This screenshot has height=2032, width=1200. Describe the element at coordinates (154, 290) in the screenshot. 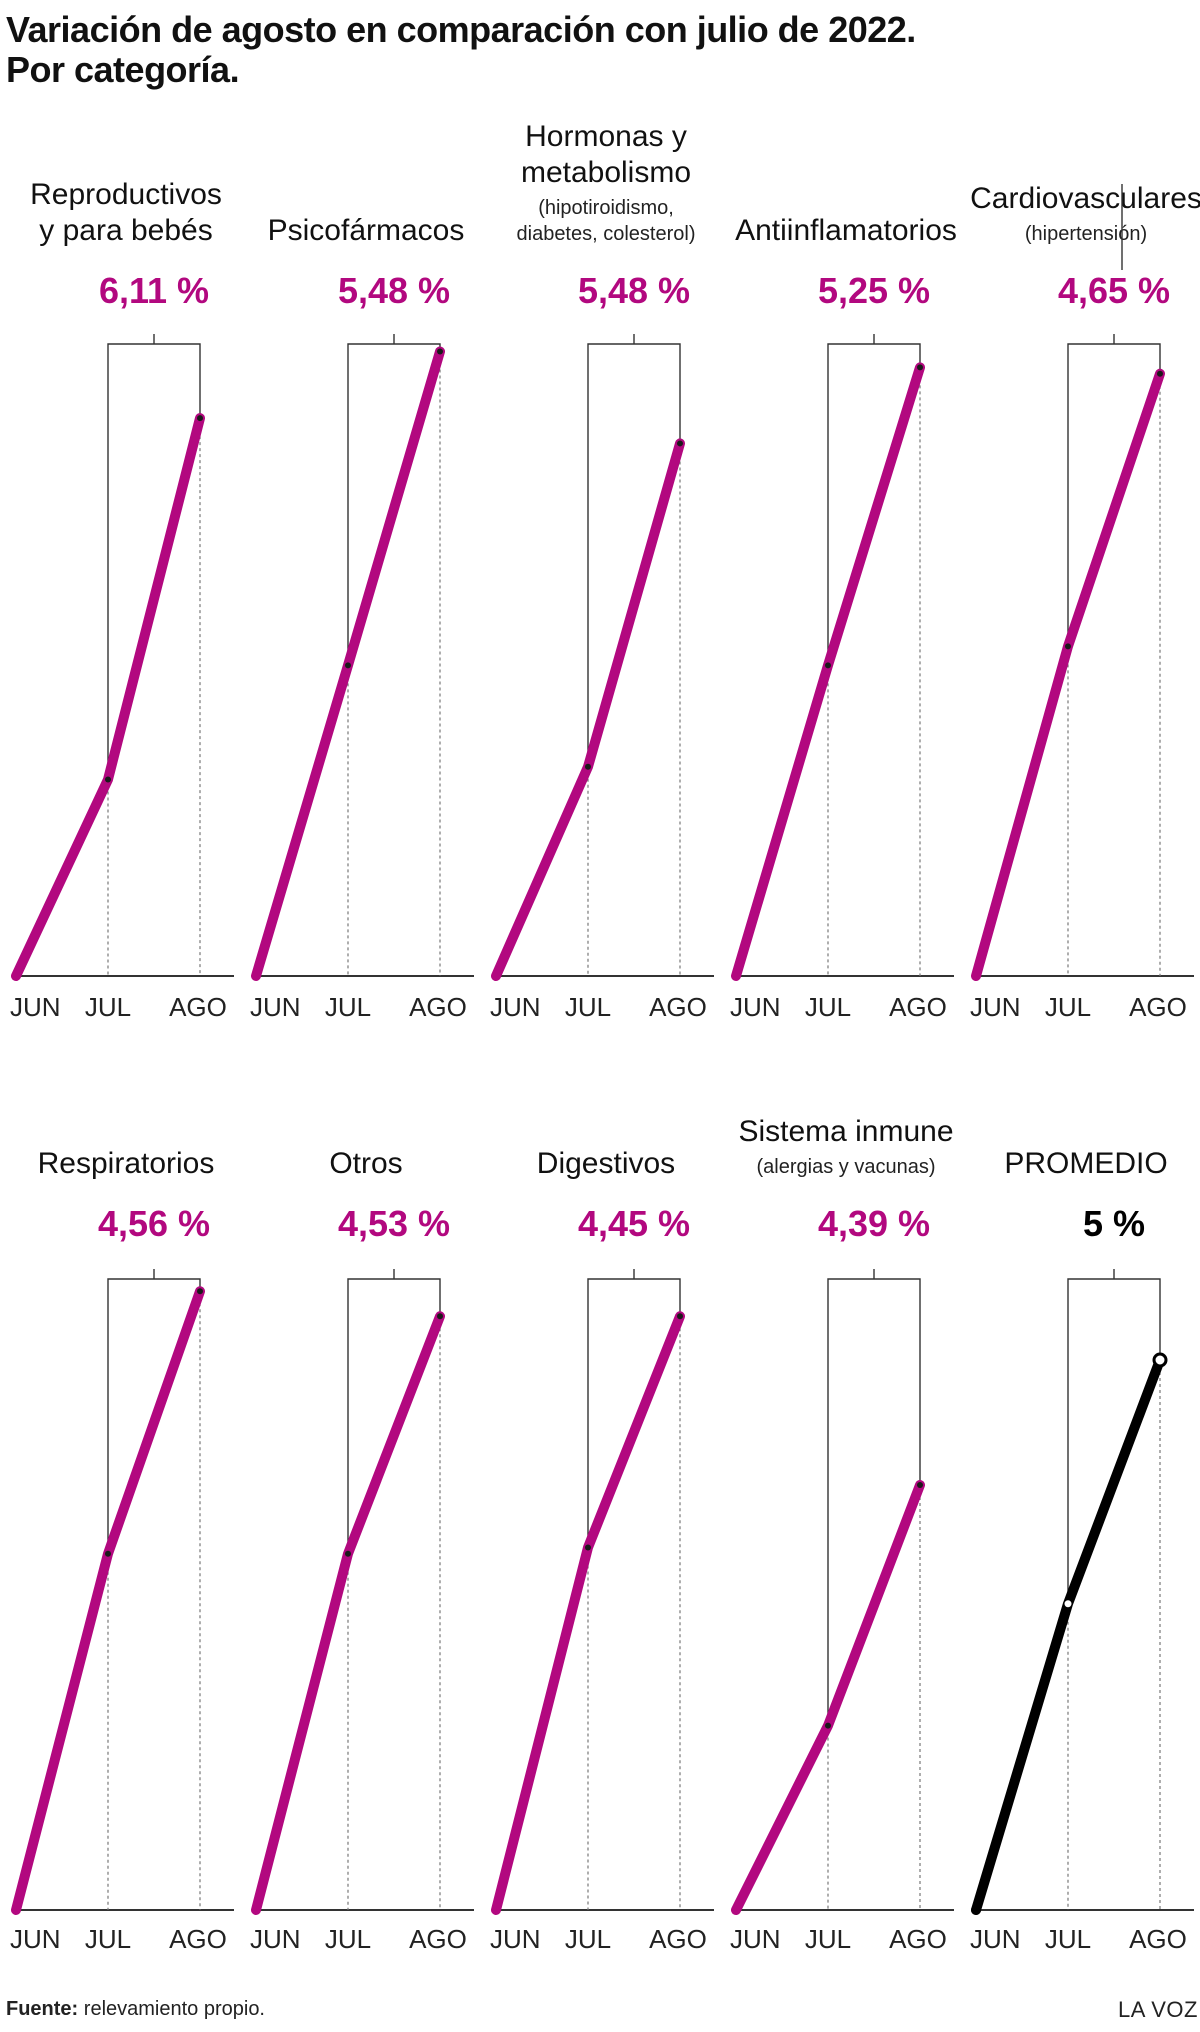

I see `percent-label: 6,11 %` at that location.